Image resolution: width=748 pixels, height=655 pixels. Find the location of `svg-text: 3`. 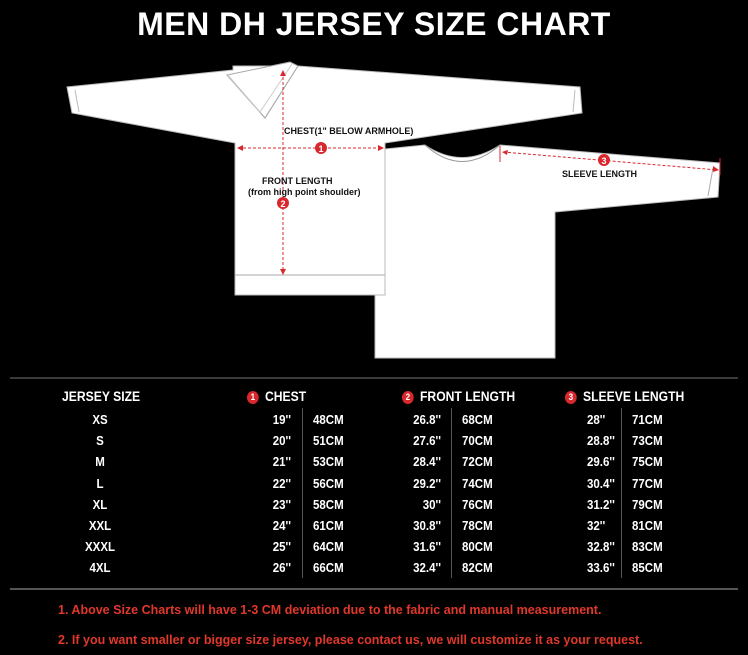

svg-text: 3 is located at coordinates (603, 161).